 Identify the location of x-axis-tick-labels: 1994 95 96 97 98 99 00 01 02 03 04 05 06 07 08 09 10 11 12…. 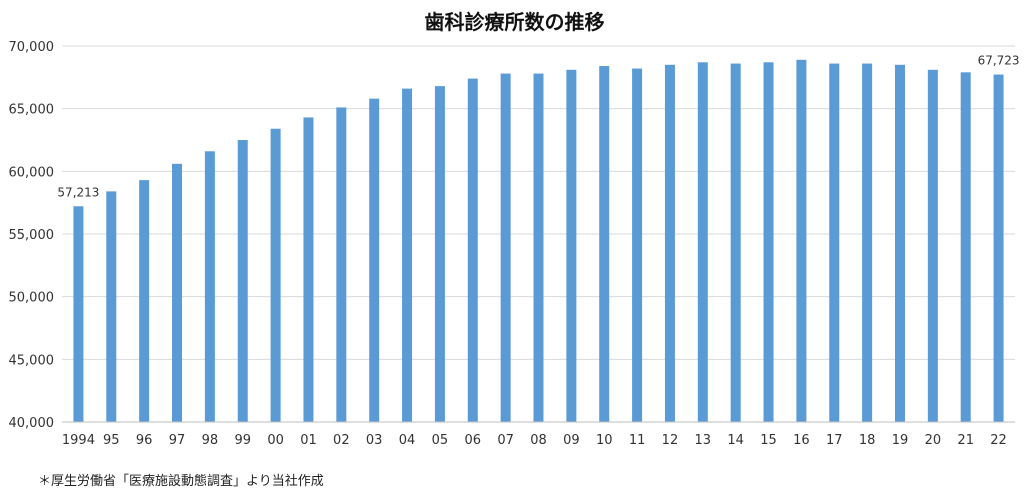
(534, 440).